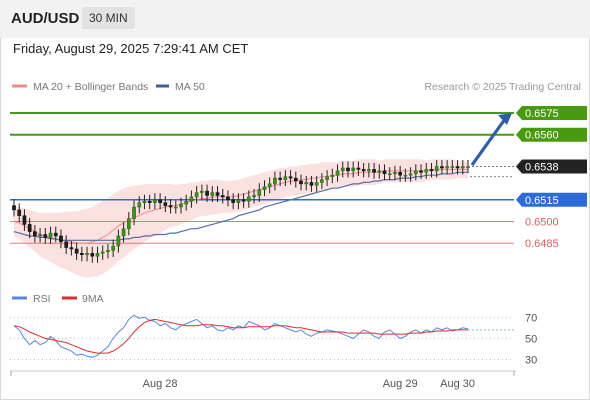  I want to click on level-tag: 0.6575, so click(551, 113).